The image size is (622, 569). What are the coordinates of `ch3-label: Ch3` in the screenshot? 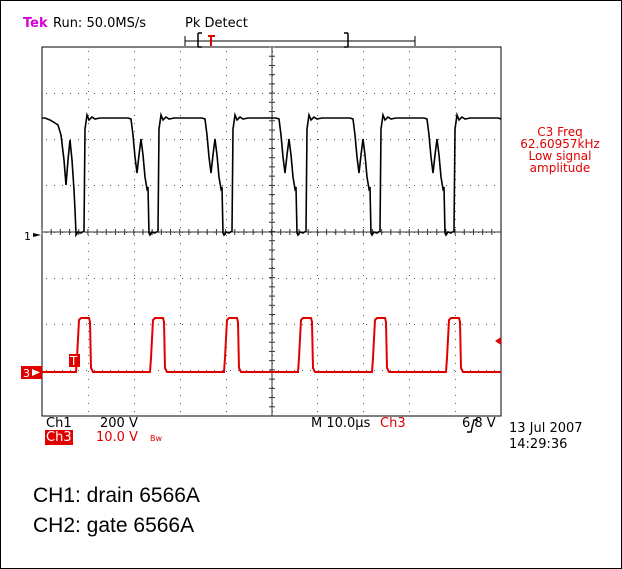 It's located at (59, 437).